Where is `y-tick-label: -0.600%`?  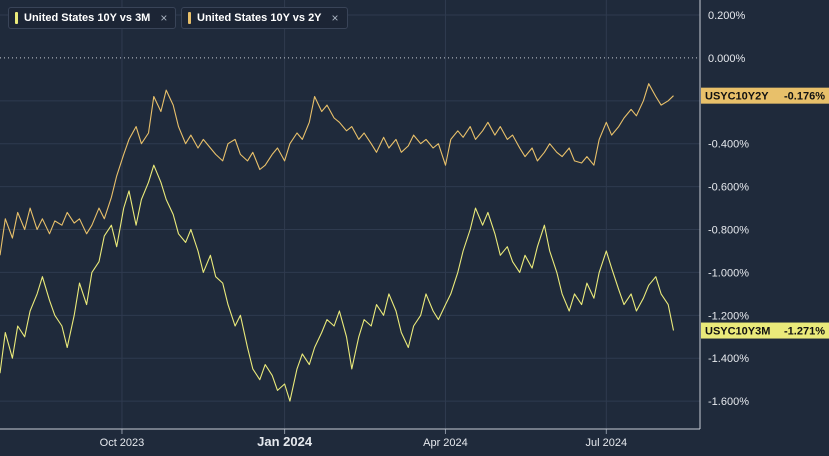
y-tick-label: -0.600% is located at coordinates (728, 188).